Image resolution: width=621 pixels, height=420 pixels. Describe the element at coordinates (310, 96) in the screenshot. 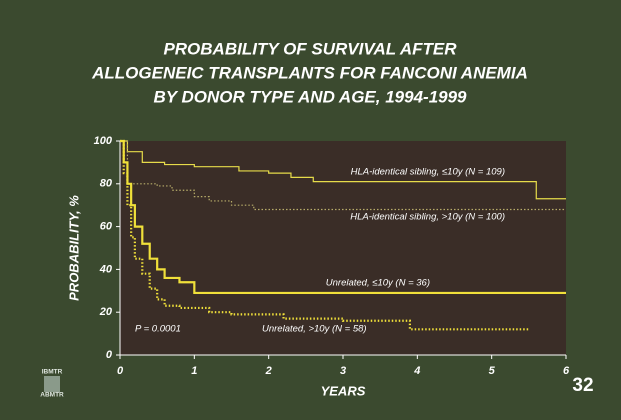

I see `chart-title: BY DONOR TYPE AND AGE, 1994-1999` at that location.